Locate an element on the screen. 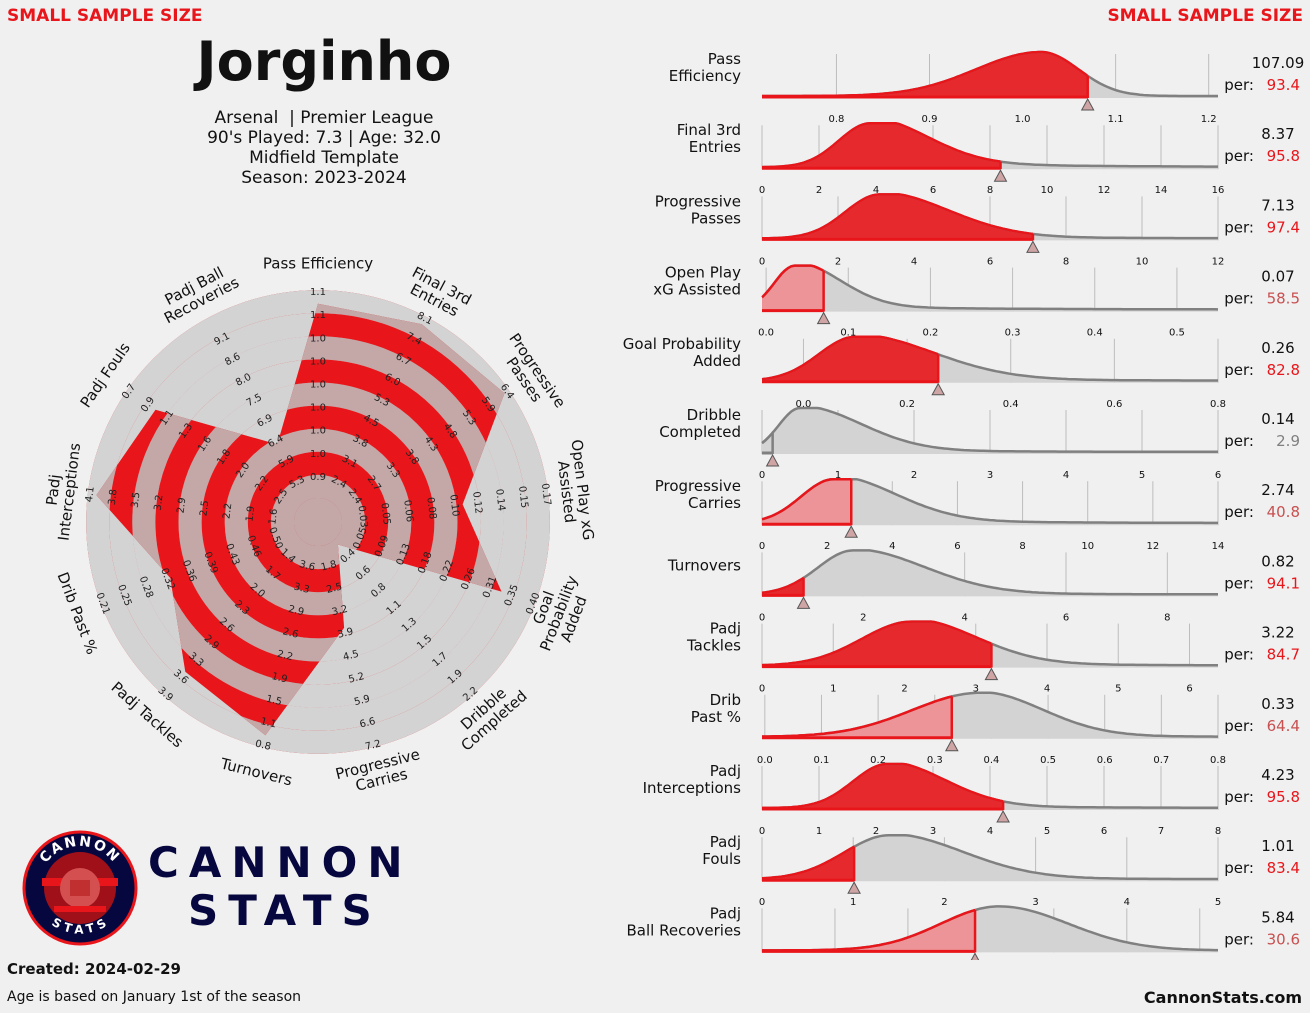 This screenshot has height=1013, width=1310. x-tick-label: 0.5 is located at coordinates (1048, 760).